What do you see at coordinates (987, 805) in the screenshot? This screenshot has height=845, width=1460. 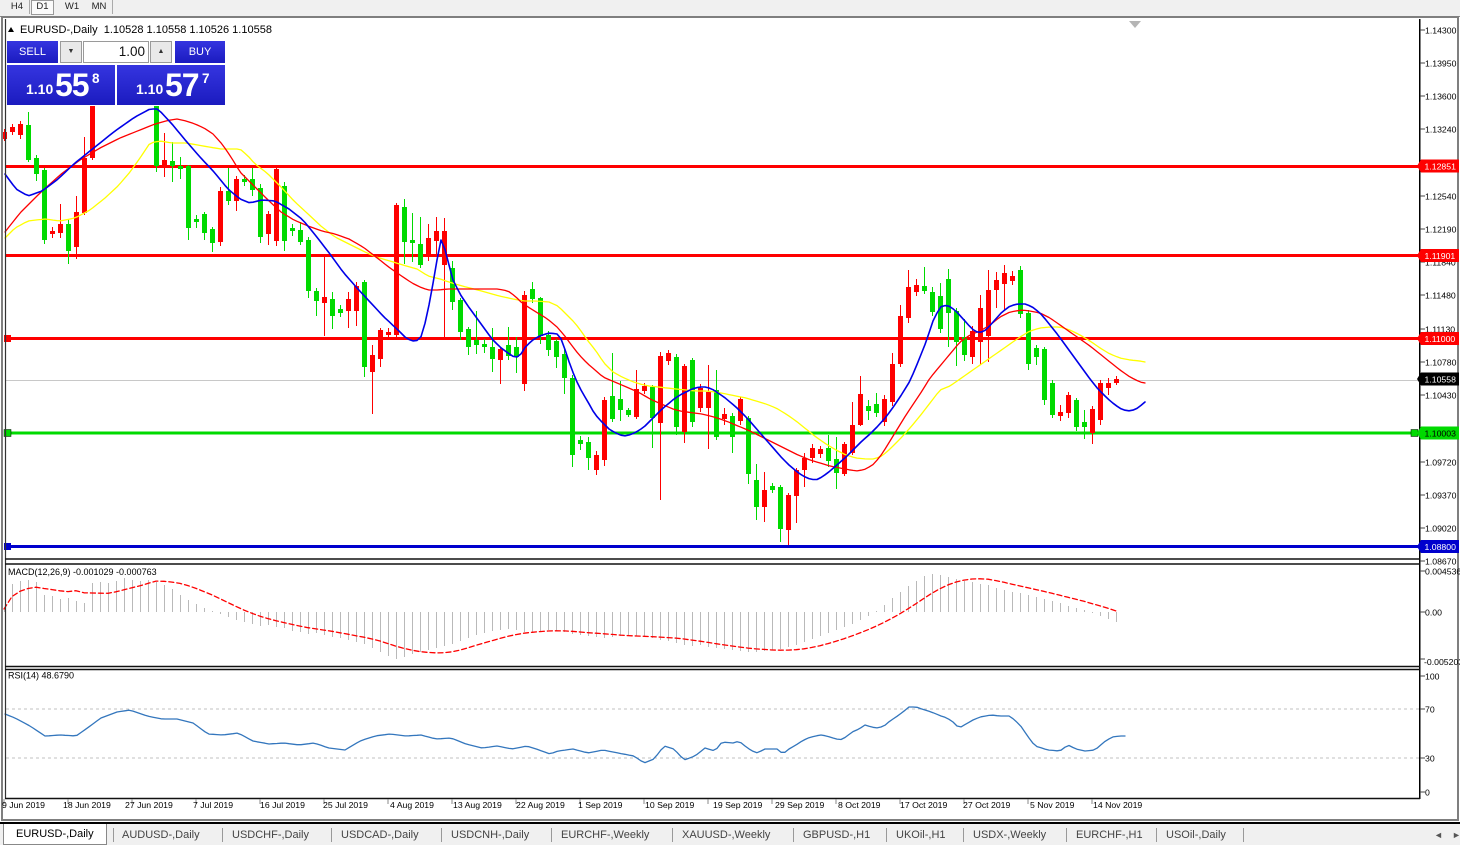 I see `svg-text: 27 Oct 2019` at bounding box center [987, 805].